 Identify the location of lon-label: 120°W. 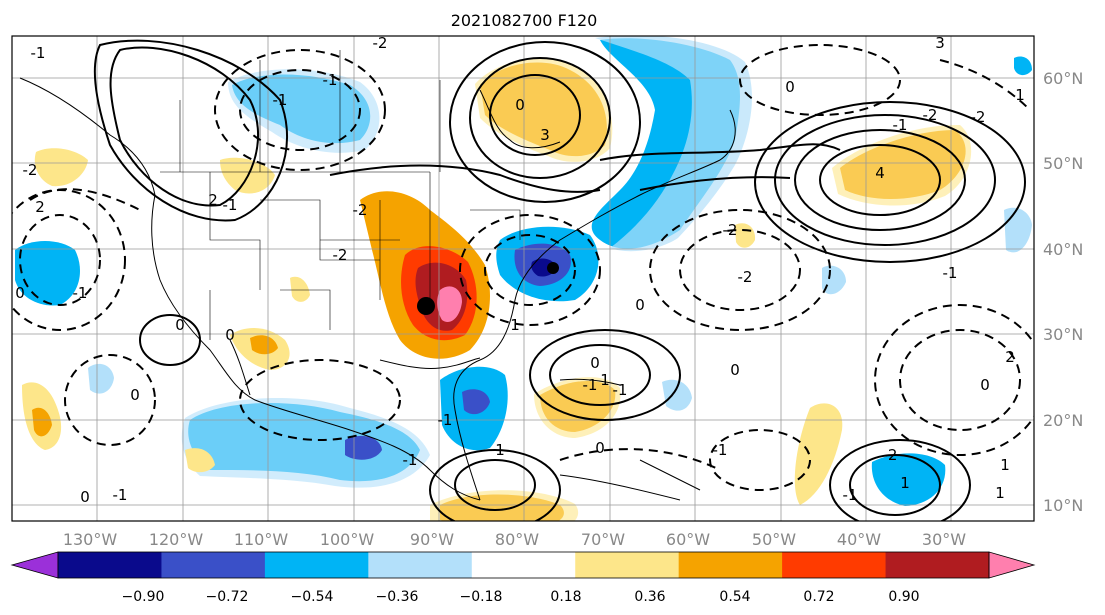
(176, 539).